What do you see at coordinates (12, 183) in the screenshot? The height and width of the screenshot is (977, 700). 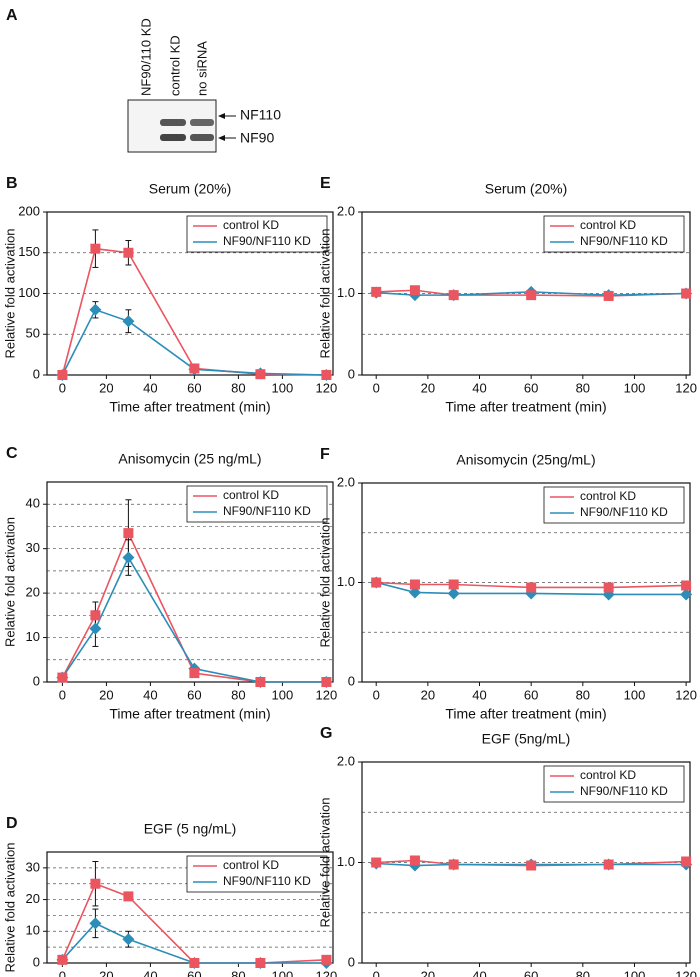 I see `panel-letter: B` at bounding box center [12, 183].